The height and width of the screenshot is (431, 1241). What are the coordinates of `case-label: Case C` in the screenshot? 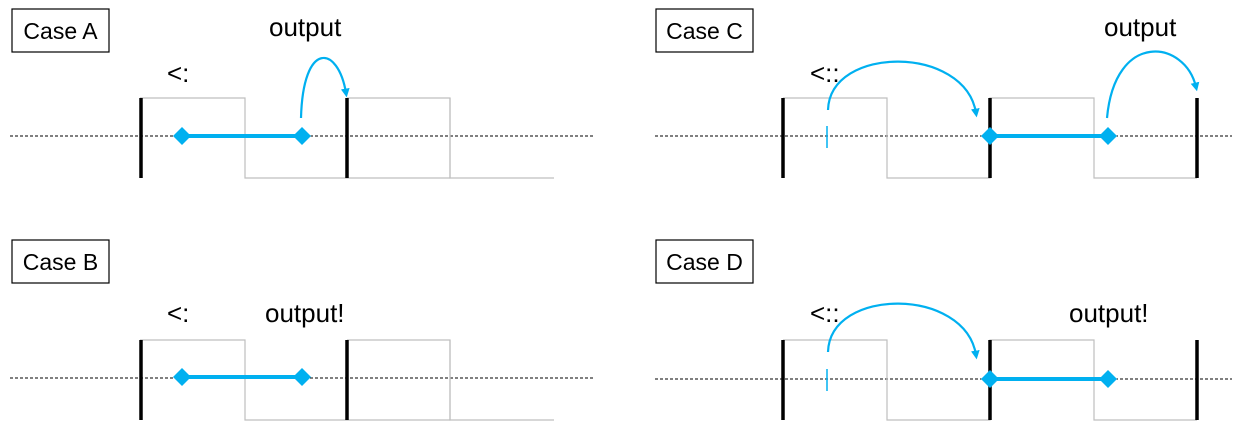 It's located at (704, 31).